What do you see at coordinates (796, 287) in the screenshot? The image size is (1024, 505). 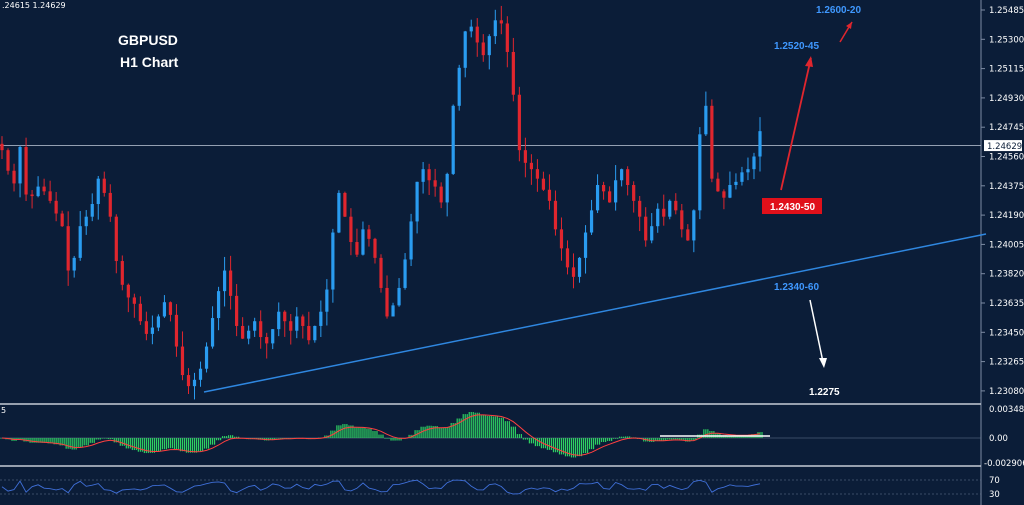 I see `level-3-label: 1.2340-60` at bounding box center [796, 287].